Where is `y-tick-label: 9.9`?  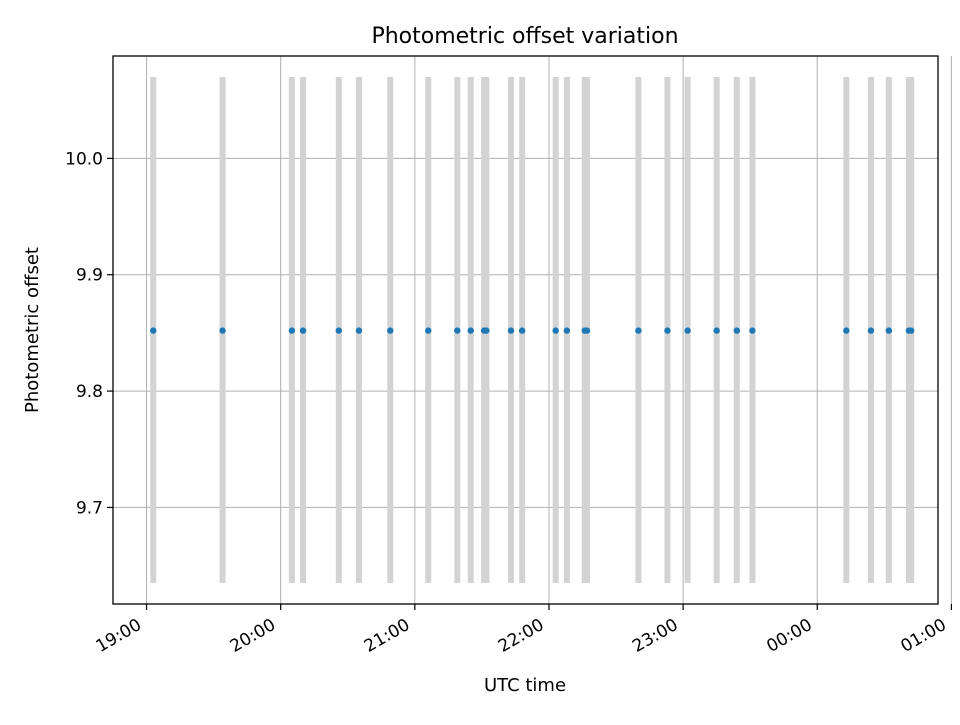 y-tick-label: 9.9 is located at coordinates (89, 276).